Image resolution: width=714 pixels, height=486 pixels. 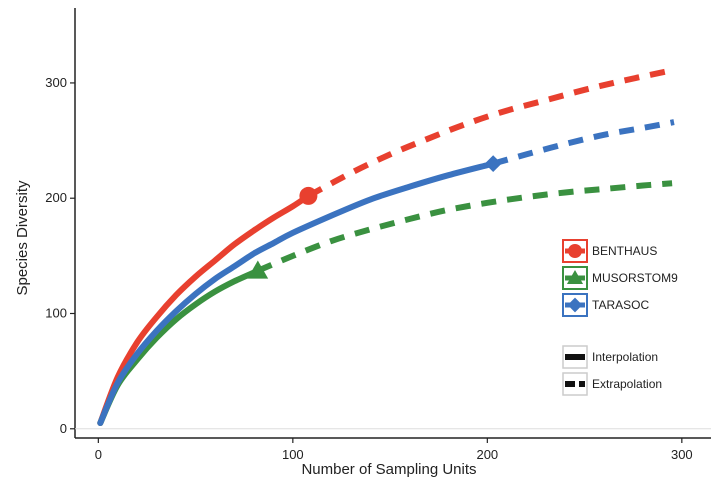 What do you see at coordinates (612, 370) in the screenshot?
I see `line-style-legend: Interpolation Extrapolation` at bounding box center [612, 370].